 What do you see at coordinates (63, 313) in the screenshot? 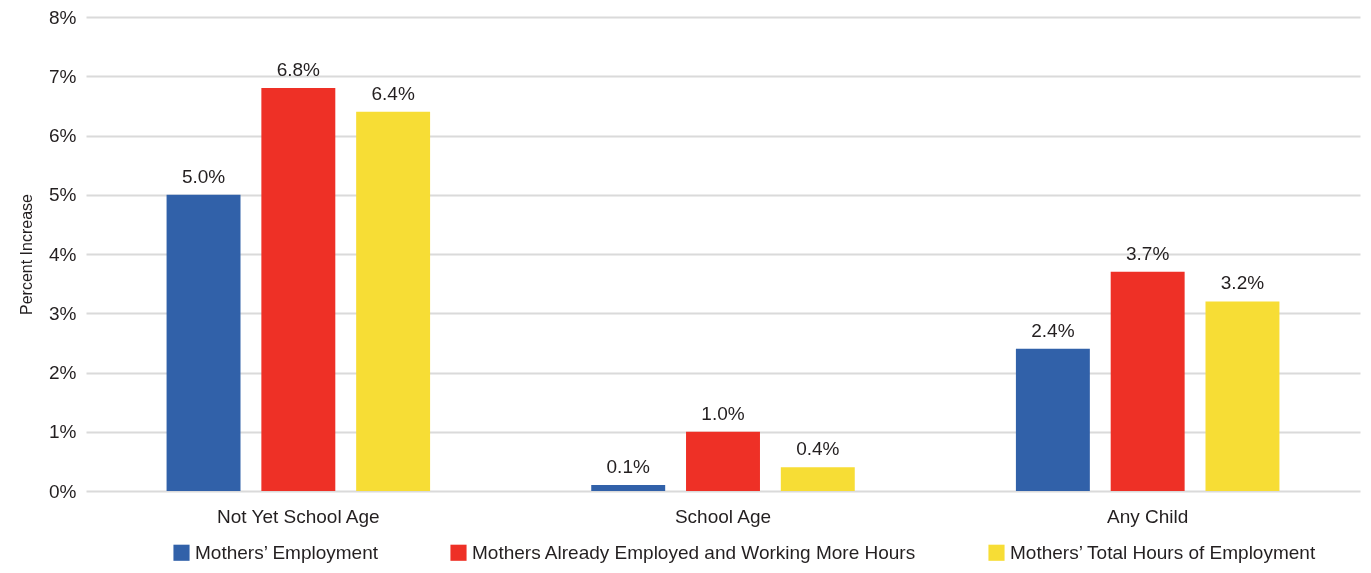
I see `y-tick-label: 3%` at bounding box center [63, 313].